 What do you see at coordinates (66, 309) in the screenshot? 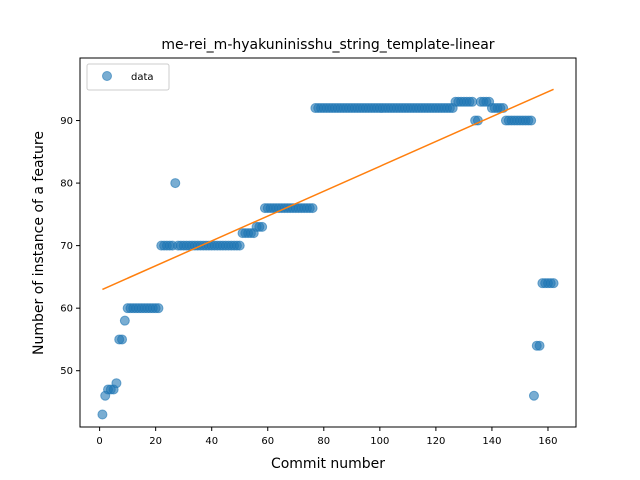
I see `y-tick-label: 60` at bounding box center [66, 309].